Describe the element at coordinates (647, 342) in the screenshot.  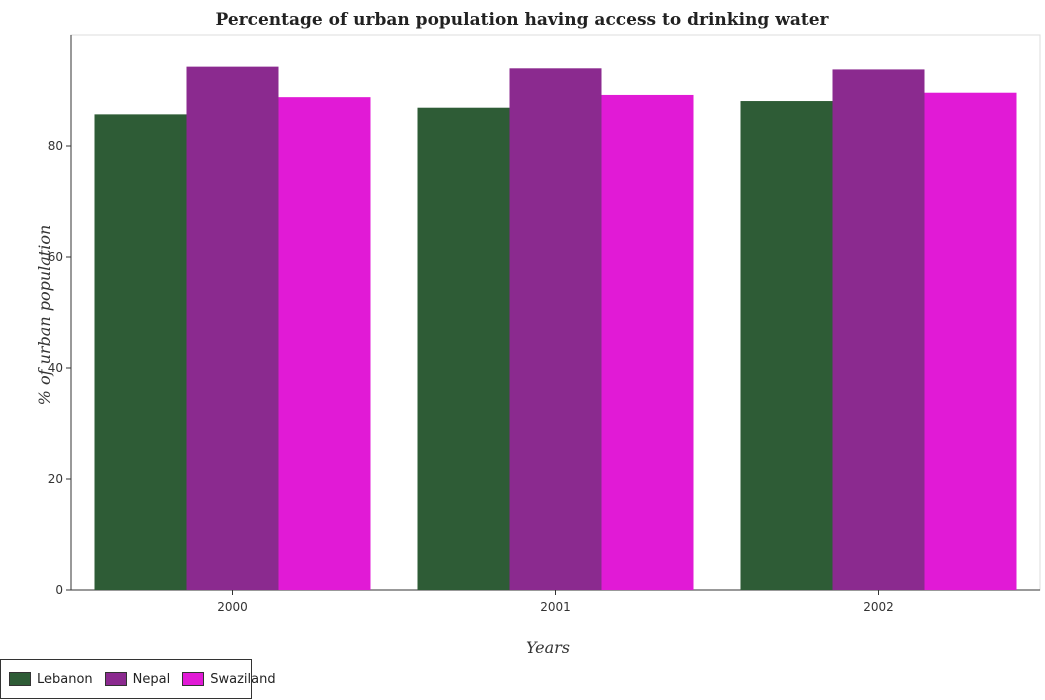
I see `bar-swaziland-2001` at that location.